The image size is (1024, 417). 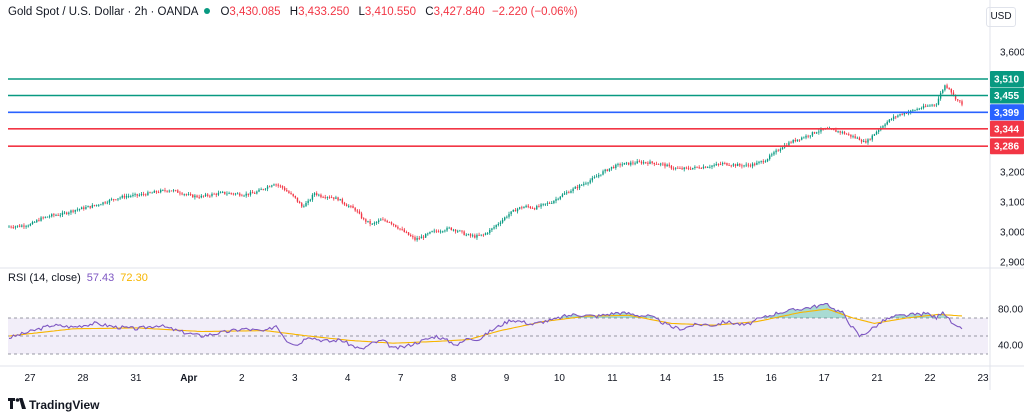 What do you see at coordinates (294, 12) in the screenshot?
I see `high-label: H` at bounding box center [294, 12].